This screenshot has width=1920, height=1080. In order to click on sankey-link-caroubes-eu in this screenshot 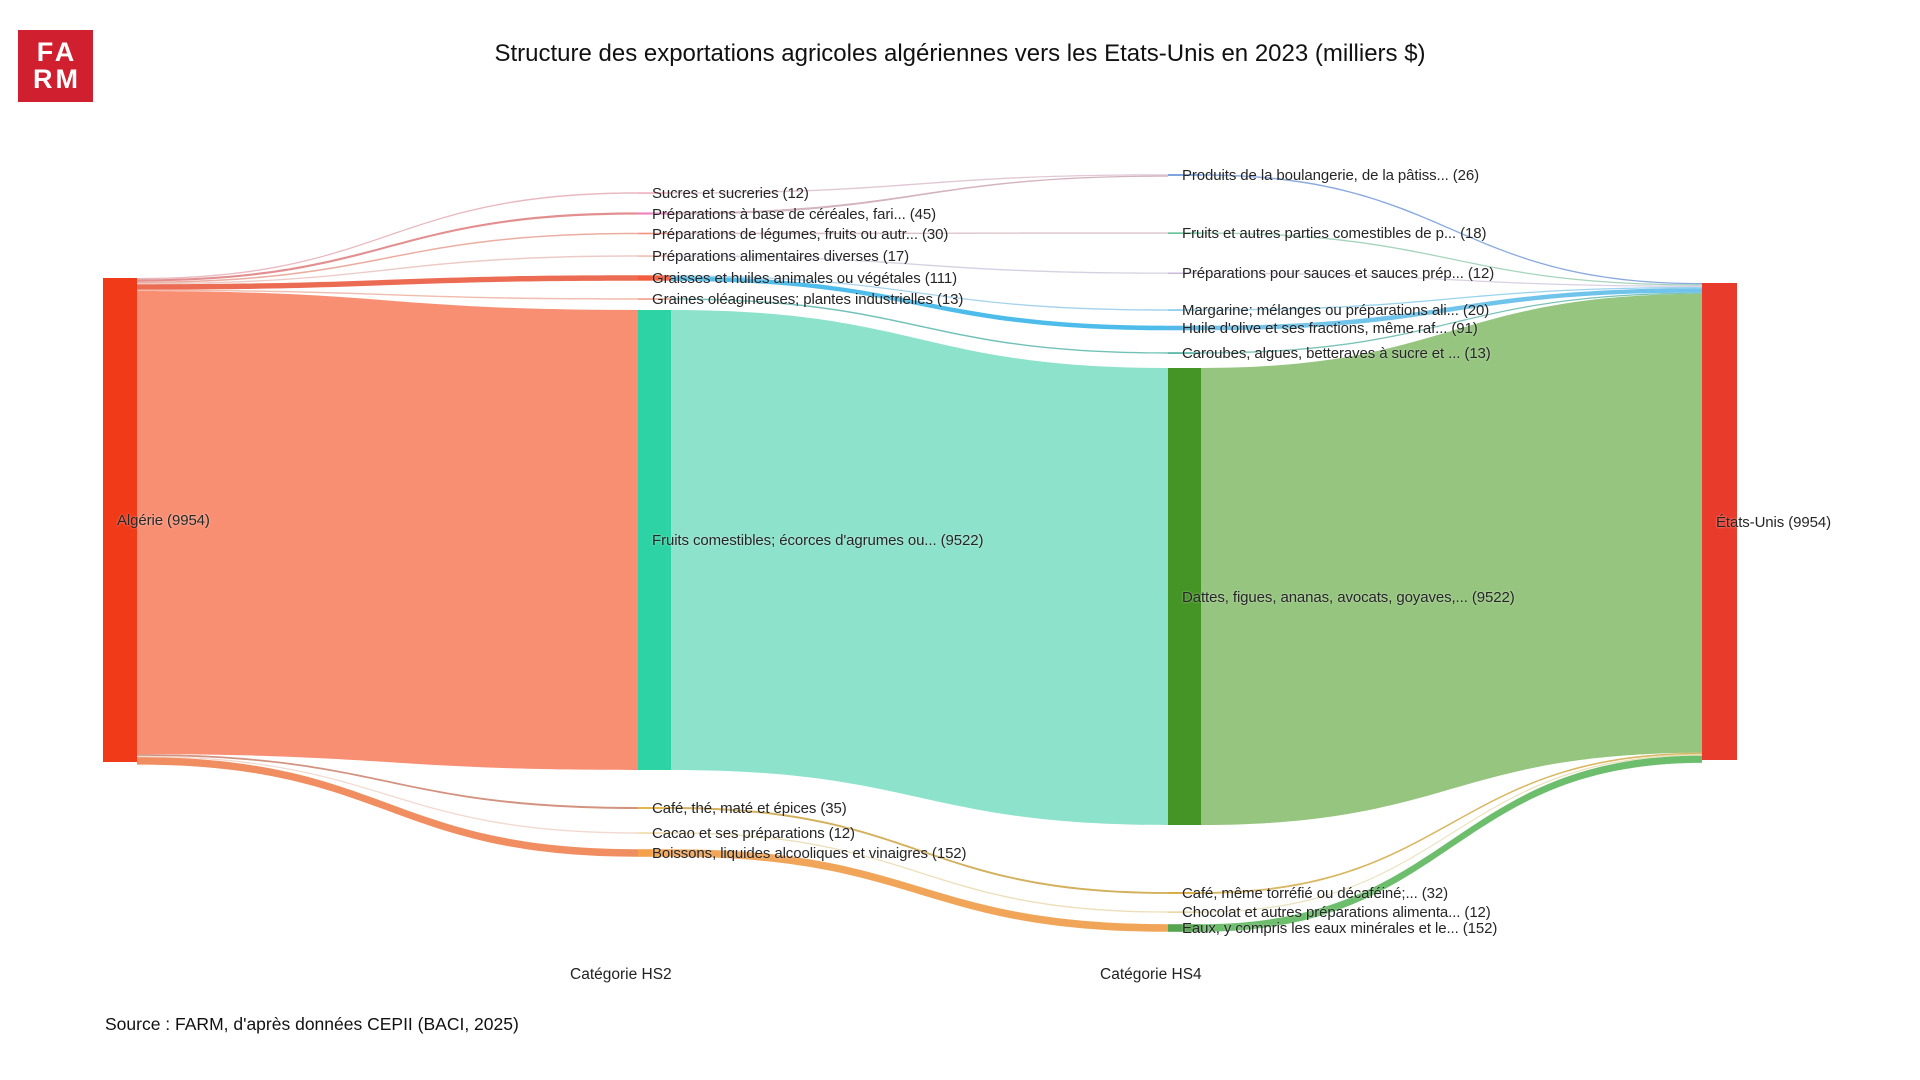, I will do `click(1451, 323)`.